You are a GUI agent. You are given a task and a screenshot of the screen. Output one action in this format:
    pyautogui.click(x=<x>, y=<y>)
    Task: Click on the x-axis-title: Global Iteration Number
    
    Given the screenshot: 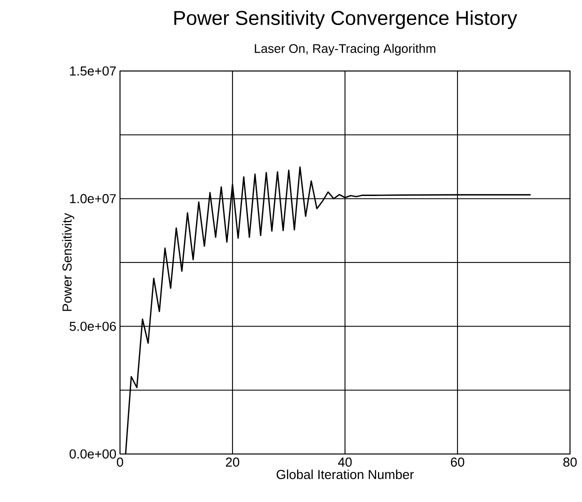 What is the action you would take?
    pyautogui.click(x=345, y=475)
    